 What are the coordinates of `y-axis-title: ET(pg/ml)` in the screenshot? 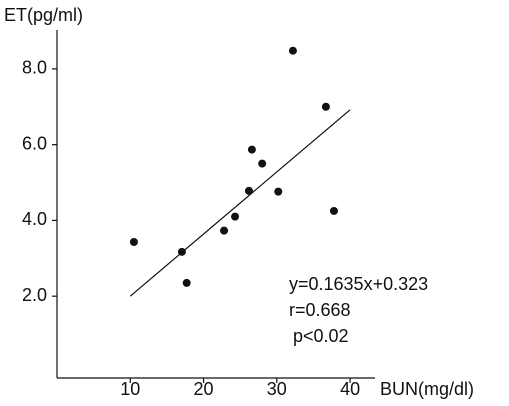 It's located at (43, 15).